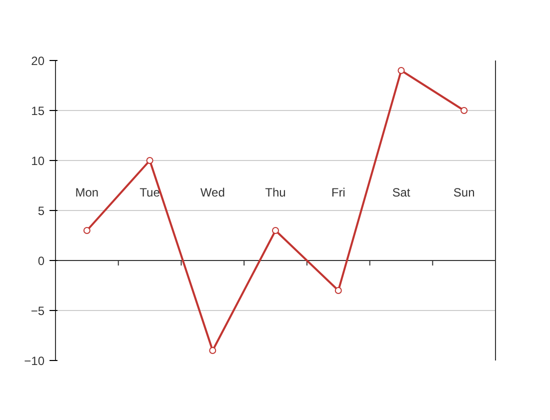 The width and height of the screenshot is (550, 420). Describe the element at coordinates (464, 193) in the screenshot. I see `x-tick-label: Sun` at that location.